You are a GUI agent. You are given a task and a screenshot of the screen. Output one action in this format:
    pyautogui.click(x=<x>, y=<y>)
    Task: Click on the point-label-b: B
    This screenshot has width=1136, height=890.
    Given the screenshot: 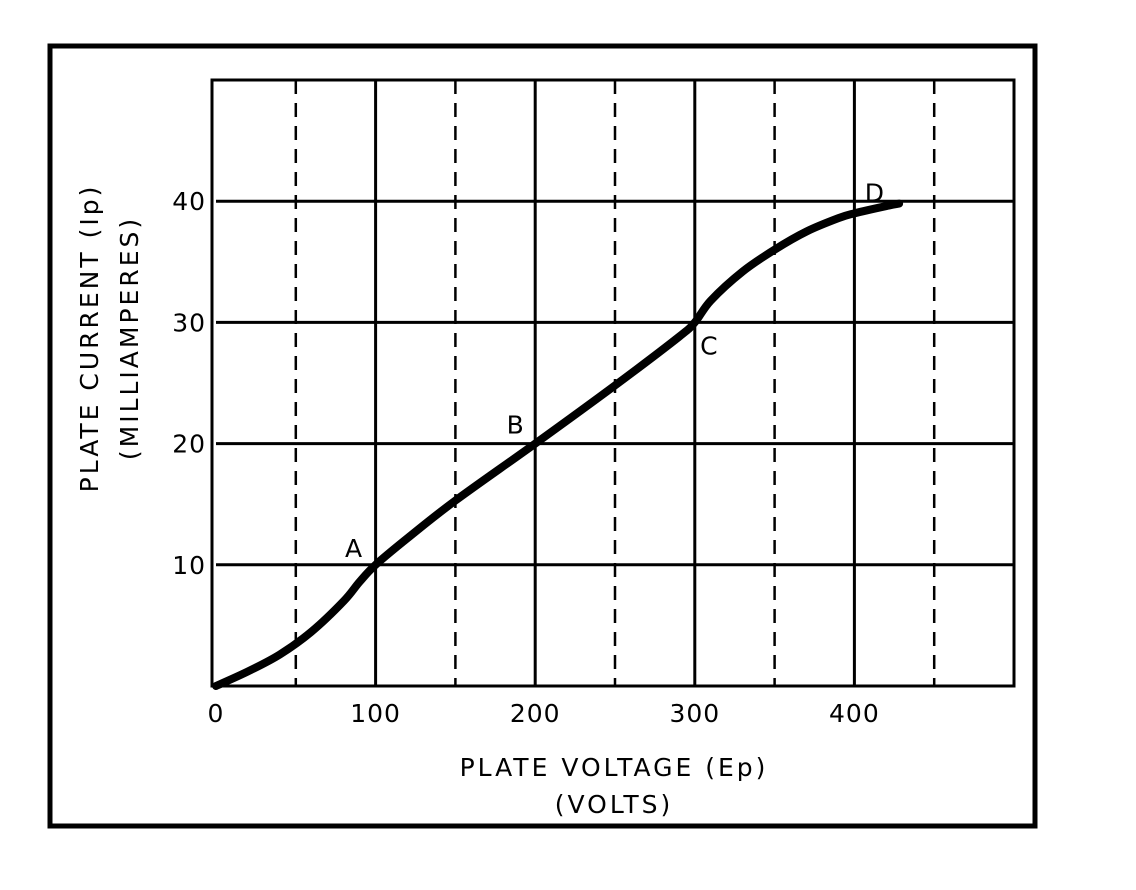 What is the action you would take?
    pyautogui.click(x=515, y=425)
    